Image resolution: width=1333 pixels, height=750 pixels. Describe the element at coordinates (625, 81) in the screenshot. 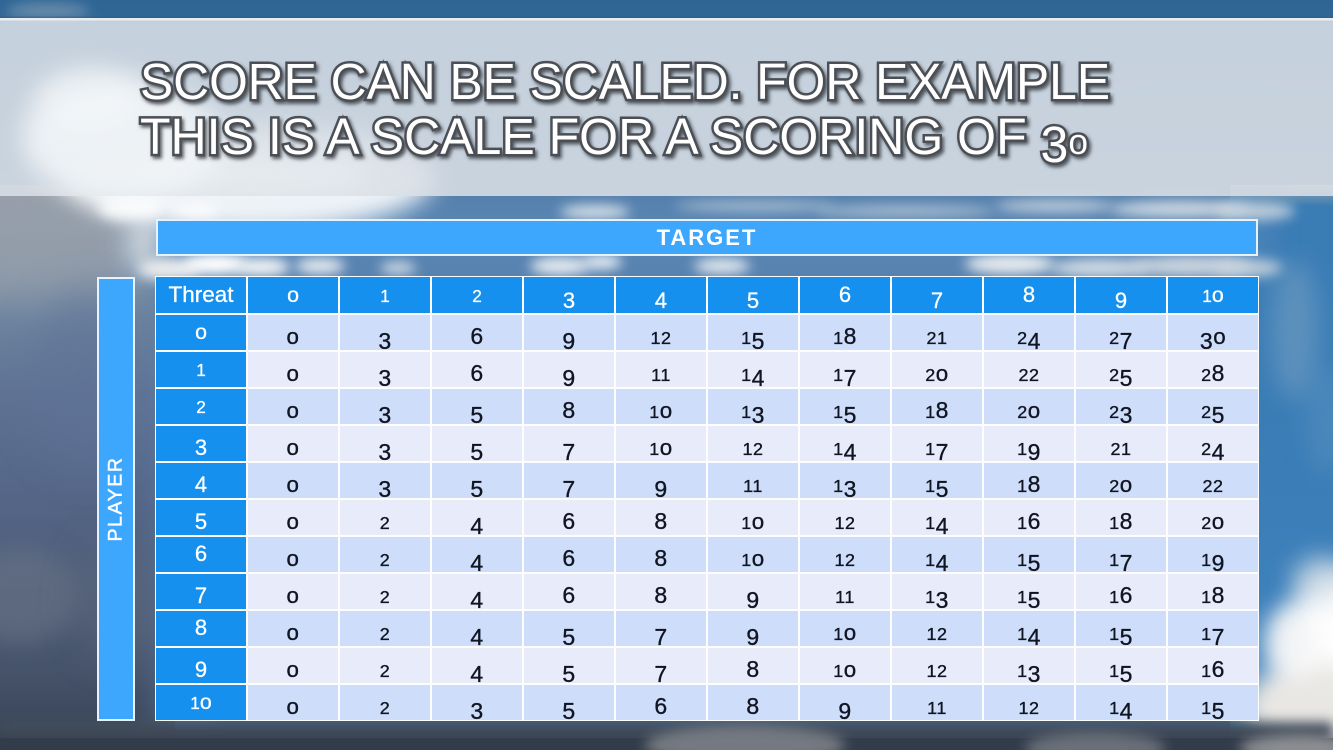

I see `svg-text:SCORE CAN BE SCALED. FOR EXAMP: SCORE CAN BE SCALED. FOR EXAMPLE` at that location.